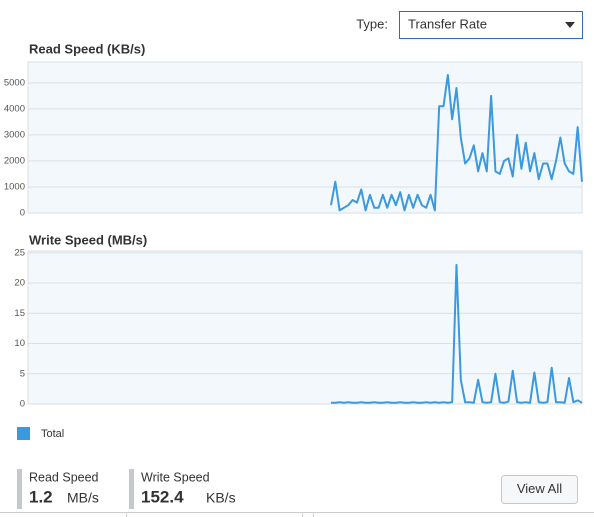 This screenshot has height=517, width=594. I want to click on y-tick-label: 15, so click(19, 313).